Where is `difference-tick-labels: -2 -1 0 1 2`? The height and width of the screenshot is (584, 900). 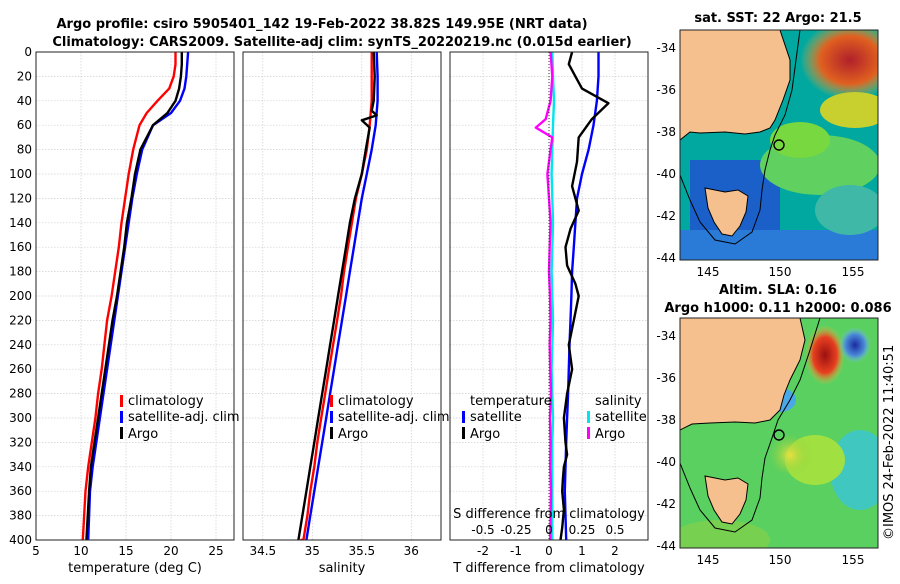 difference-tick-labels: -2 -1 0 1 2 is located at coordinates (548, 551).